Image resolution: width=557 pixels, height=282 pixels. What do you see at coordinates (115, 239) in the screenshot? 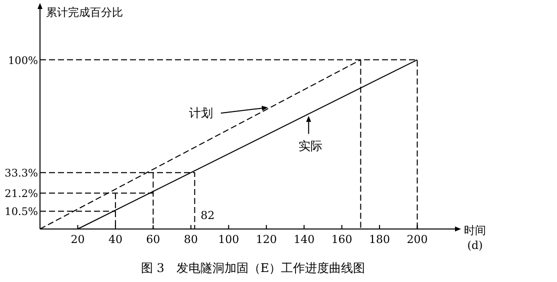
I see `xtick: 40` at bounding box center [115, 239].